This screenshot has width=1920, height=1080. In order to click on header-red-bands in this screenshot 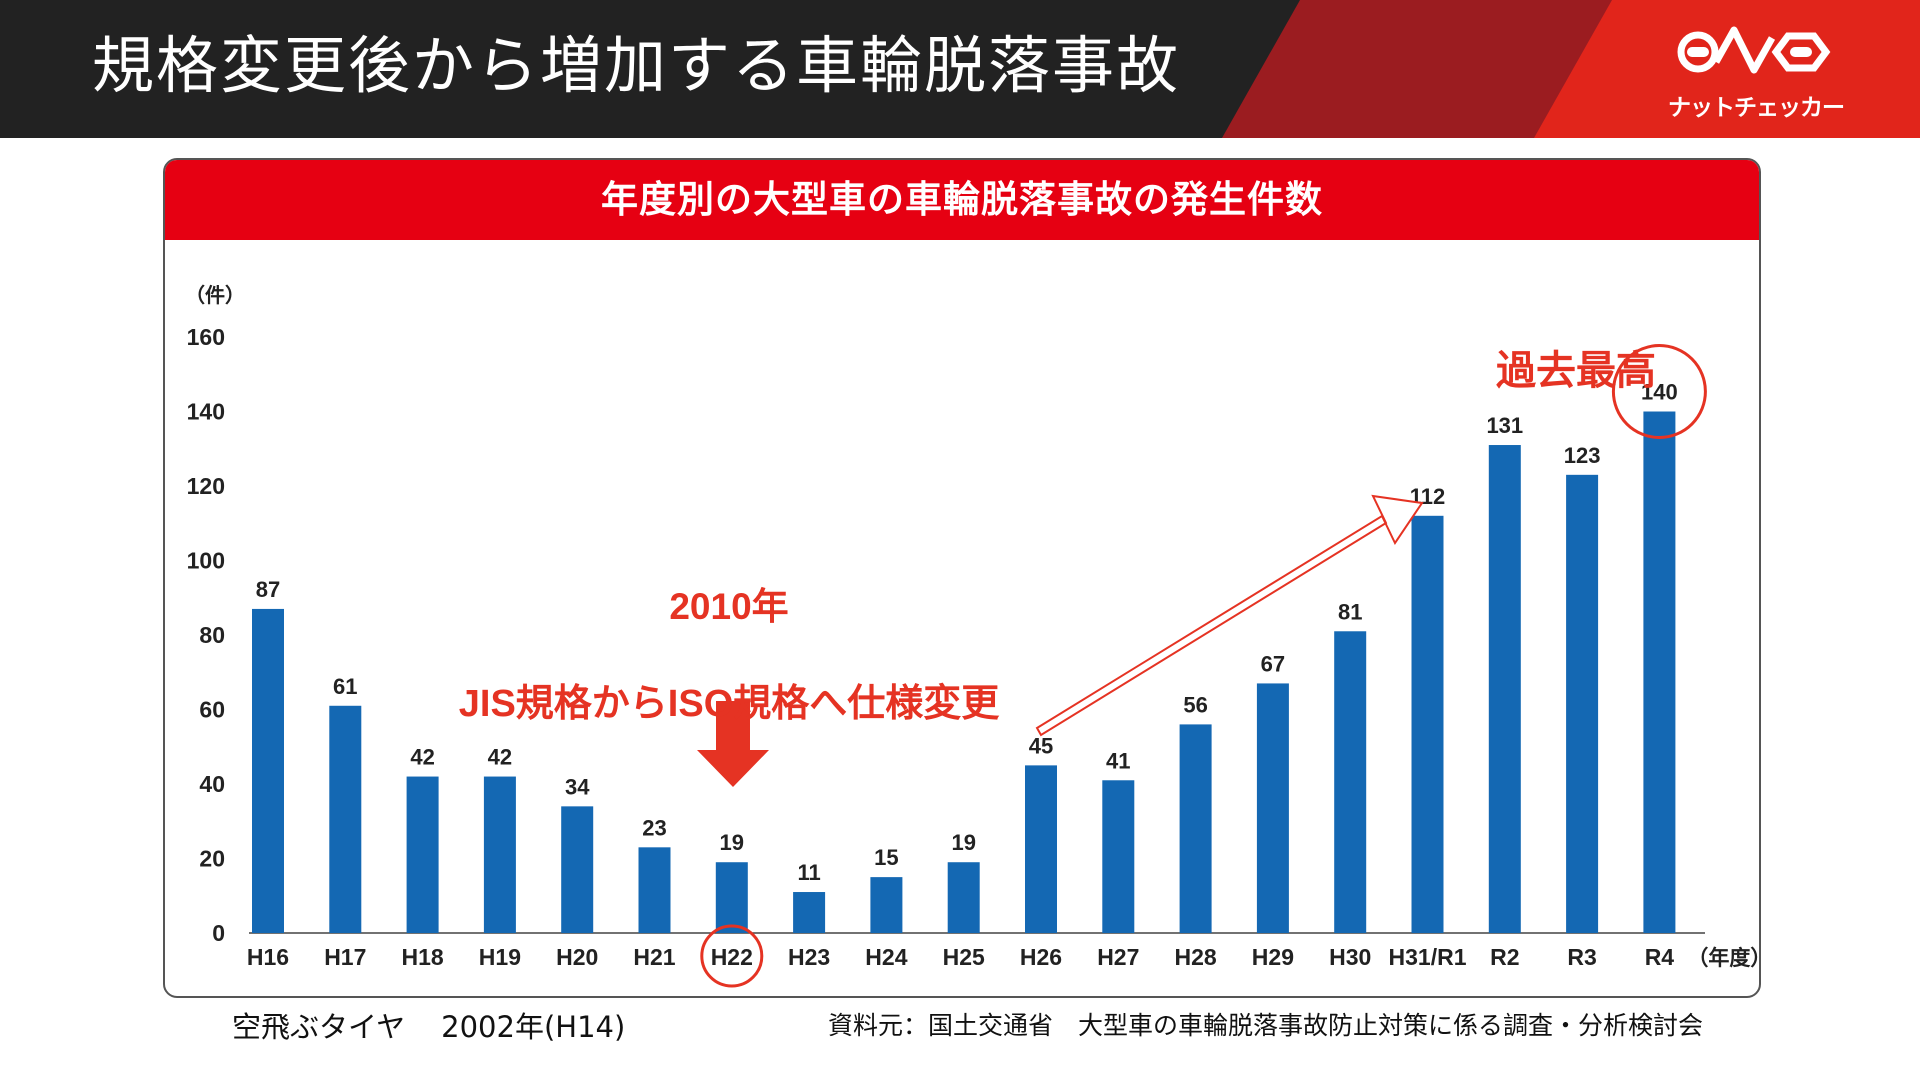, I will do `click(1571, 69)`.